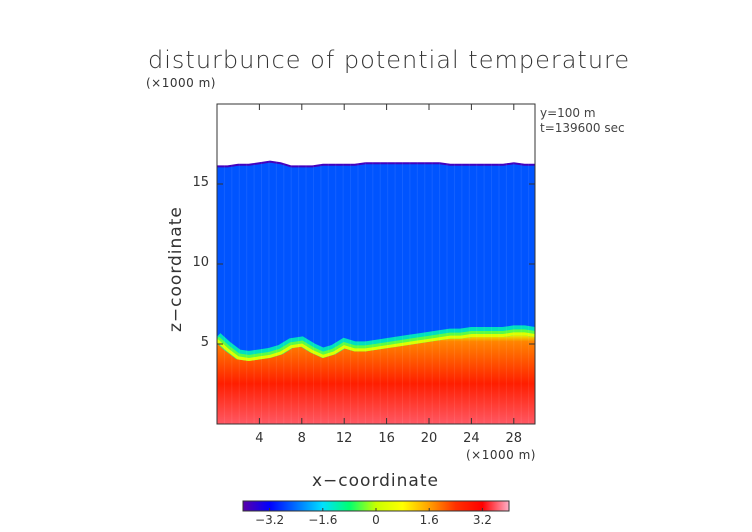 The image size is (752, 532). What do you see at coordinates (389, 60) in the screenshot?
I see `chart-title: disturbunce of potential temperature` at bounding box center [389, 60].